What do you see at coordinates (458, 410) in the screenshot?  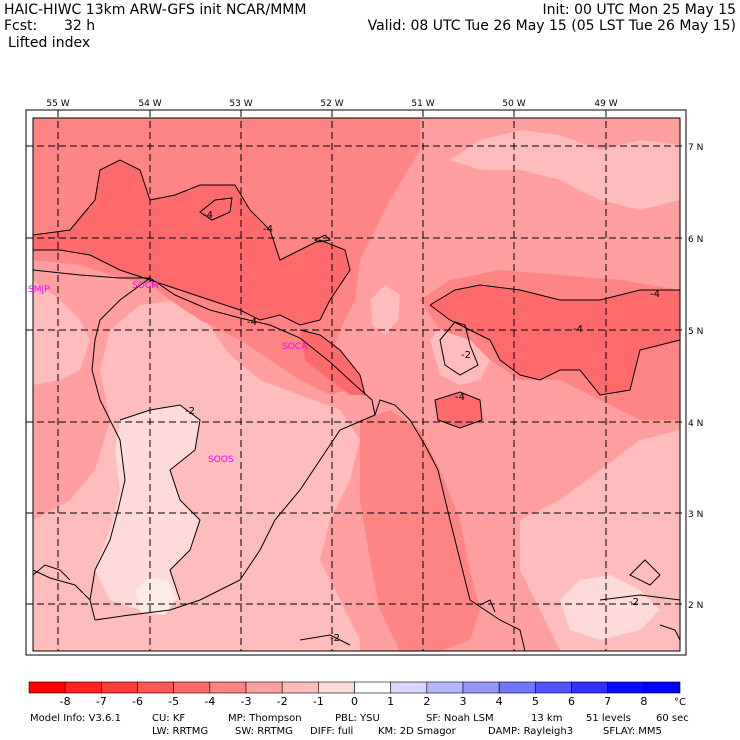 I see `field-region-darkest-spot` at bounding box center [458, 410].